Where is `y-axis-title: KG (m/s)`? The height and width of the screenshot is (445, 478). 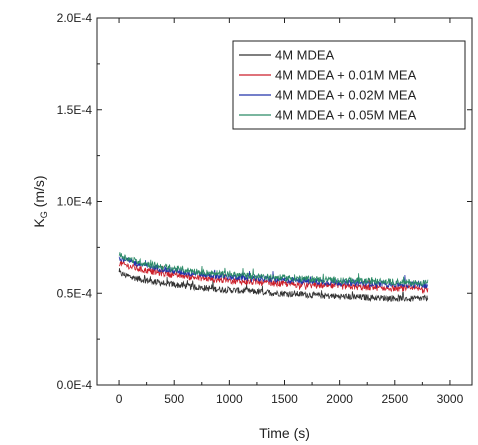 y-axis-title: KG (m/s) is located at coordinates (40, 201).